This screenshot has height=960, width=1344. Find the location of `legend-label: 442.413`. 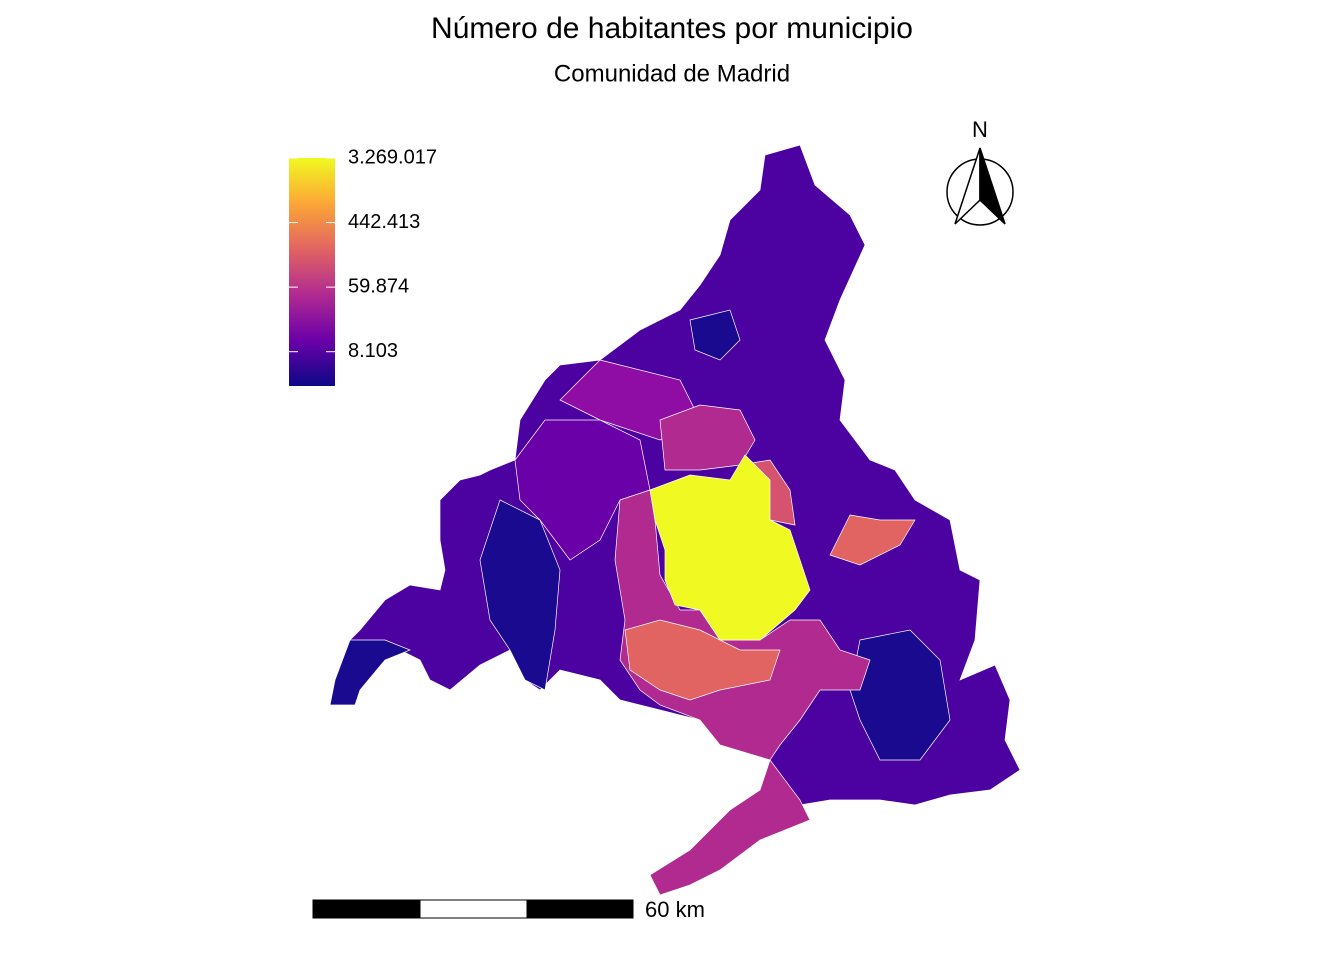

legend-label: 442.413 is located at coordinates (384, 222).